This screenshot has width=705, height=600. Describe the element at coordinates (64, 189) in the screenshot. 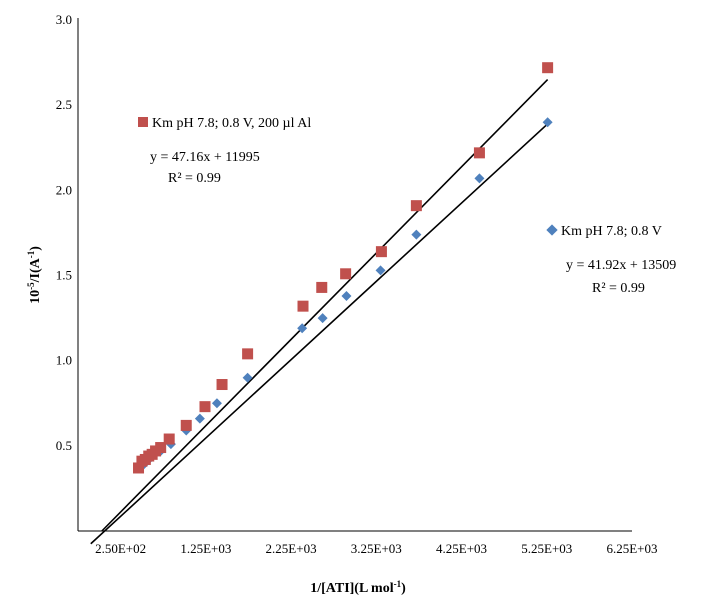

I see `y-tick-label: 2.0` at that location.